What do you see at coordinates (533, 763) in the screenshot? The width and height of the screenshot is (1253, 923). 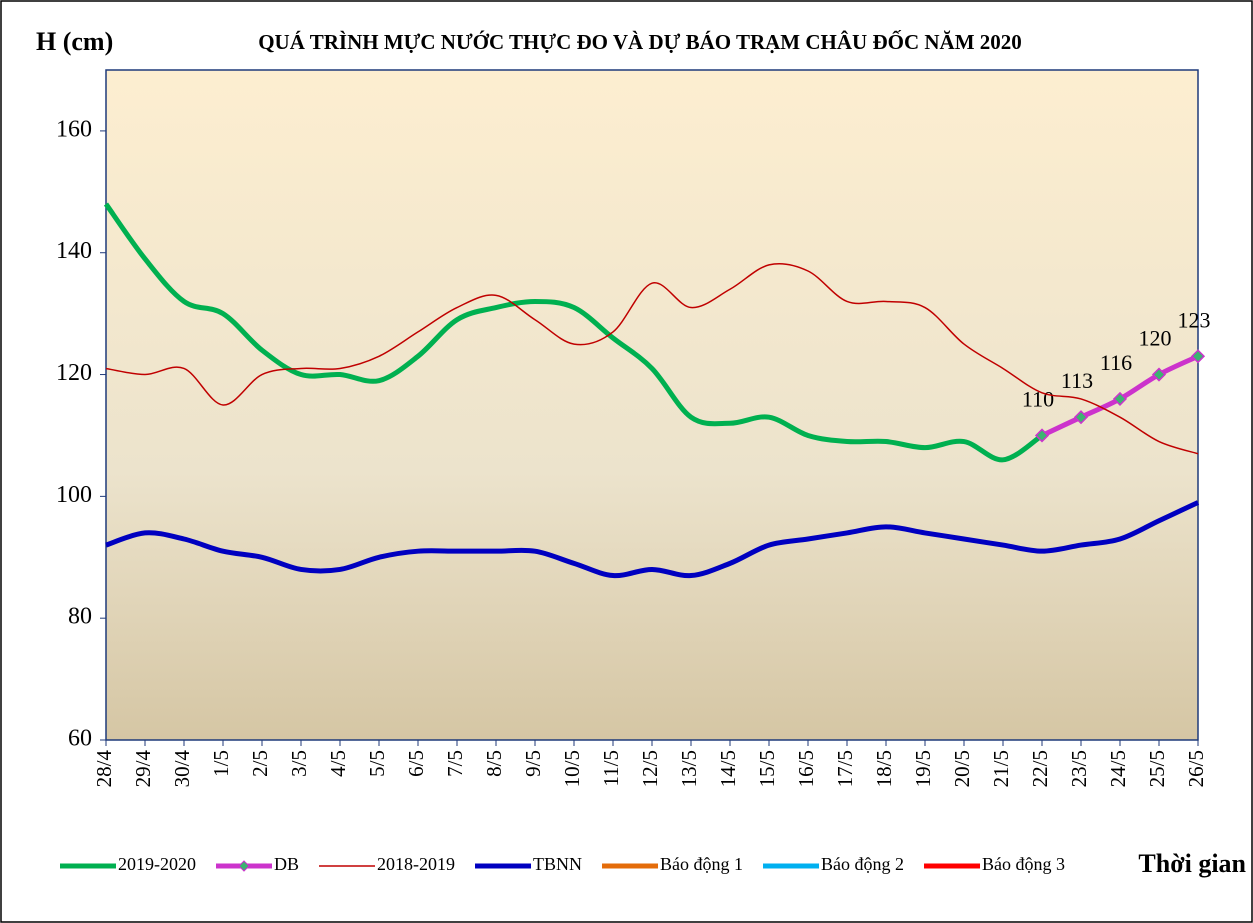 I see `x-tick-label: 9/5` at bounding box center [533, 763].